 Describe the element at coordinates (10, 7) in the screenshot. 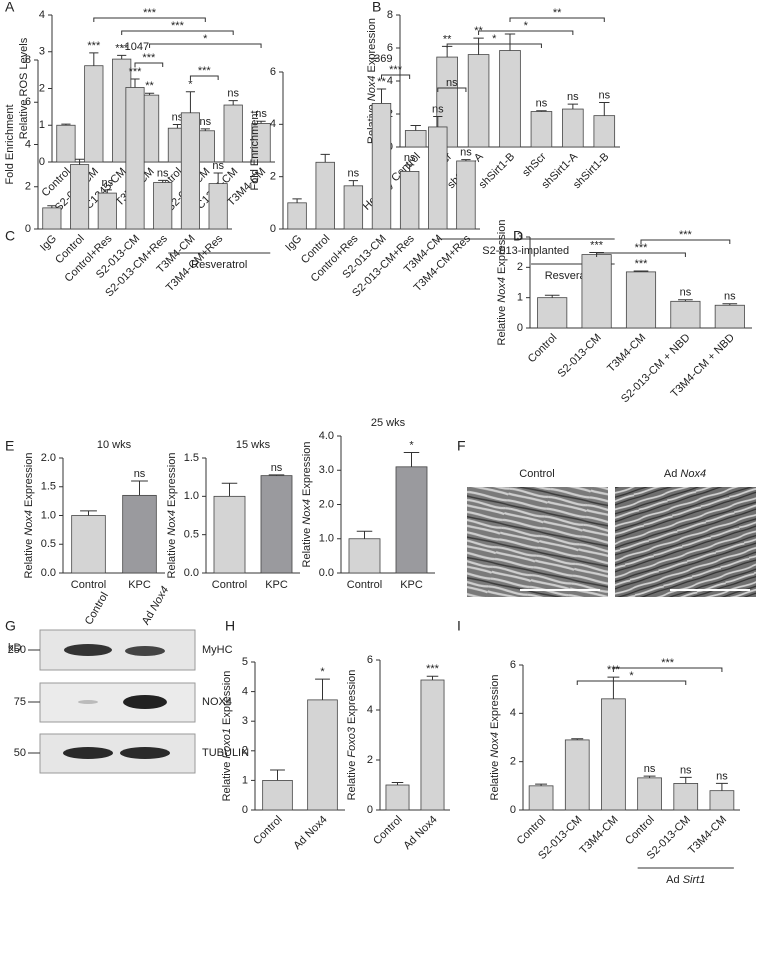

I see `panel-label: A` at that location.